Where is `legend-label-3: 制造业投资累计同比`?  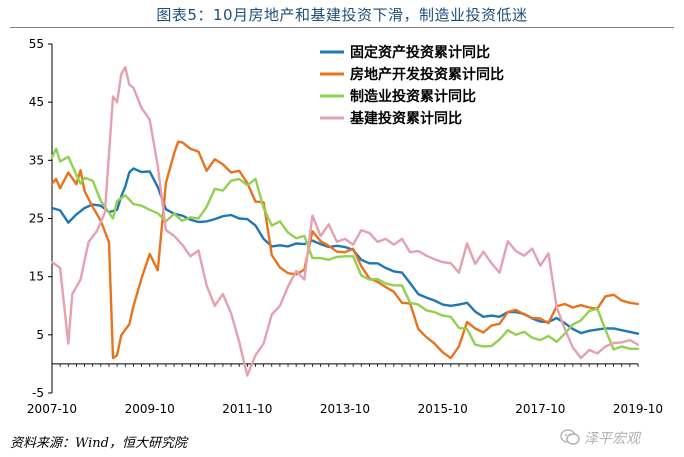 legend-label-3: 制造业投资累计同比 is located at coordinates (413, 96).